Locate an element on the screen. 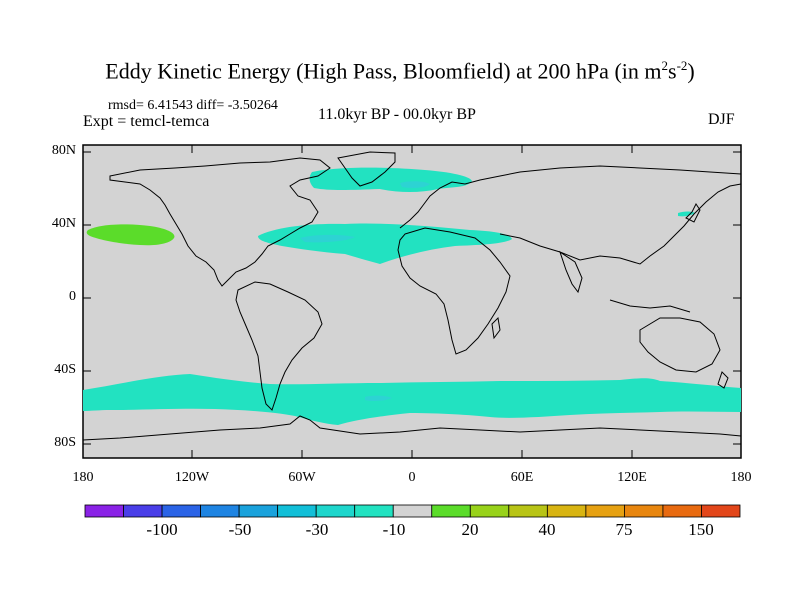 The image size is (800, 600). north-pacific-positive is located at coordinates (130, 235).